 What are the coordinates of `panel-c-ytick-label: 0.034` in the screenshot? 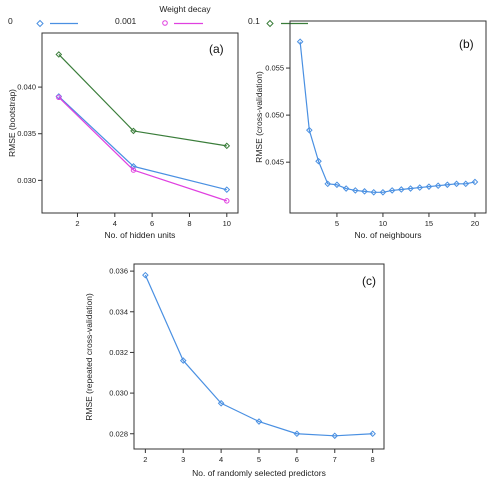 It's located at (118, 311).